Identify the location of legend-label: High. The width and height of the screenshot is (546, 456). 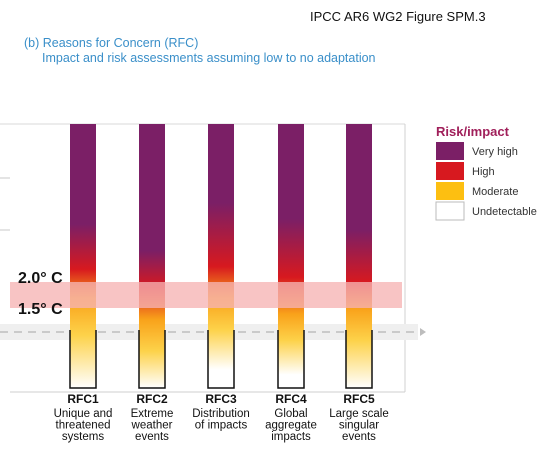
(483, 172).